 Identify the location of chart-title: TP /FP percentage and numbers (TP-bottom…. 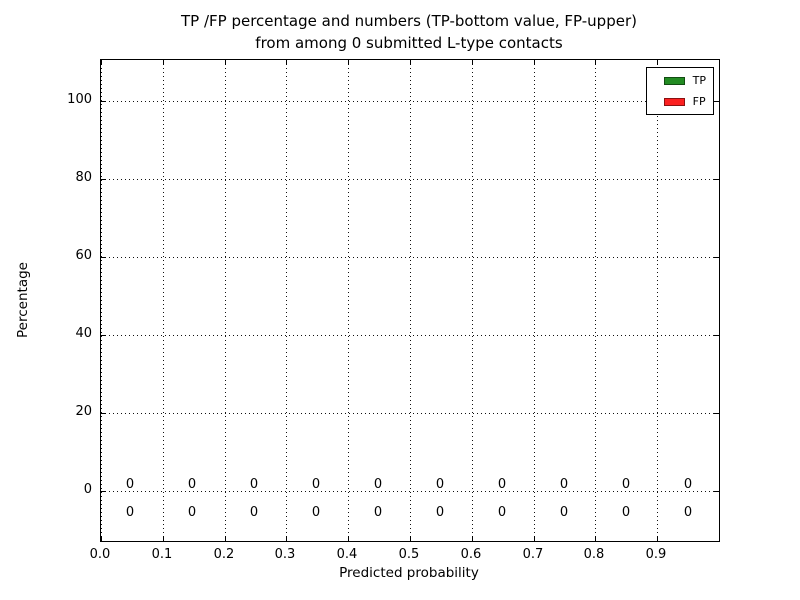
(409, 32).